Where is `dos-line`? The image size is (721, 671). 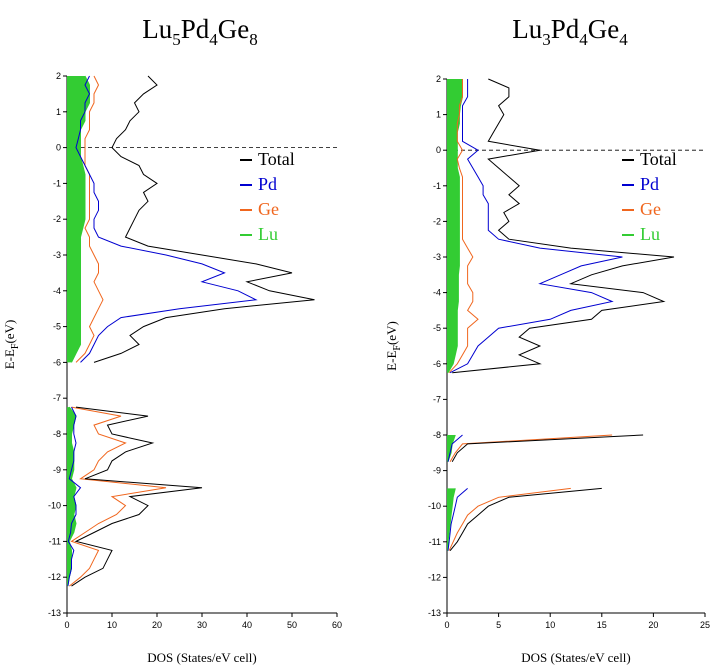 dos-line is located at coordinates (117, 331).